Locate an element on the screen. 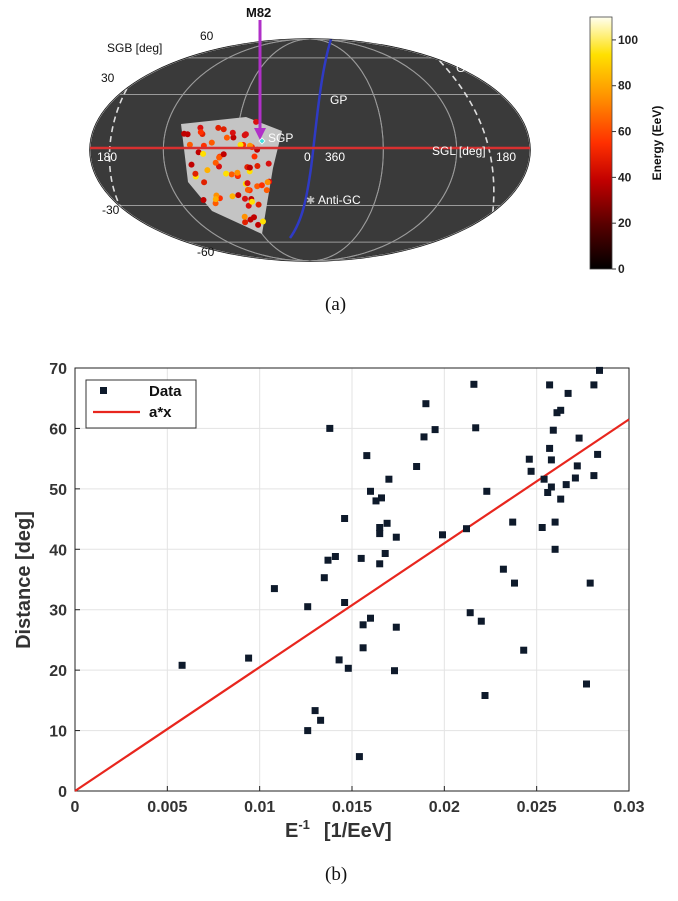 The width and height of the screenshot is (678, 901). anti-gc-label: Anti-GC is located at coordinates (339, 200).